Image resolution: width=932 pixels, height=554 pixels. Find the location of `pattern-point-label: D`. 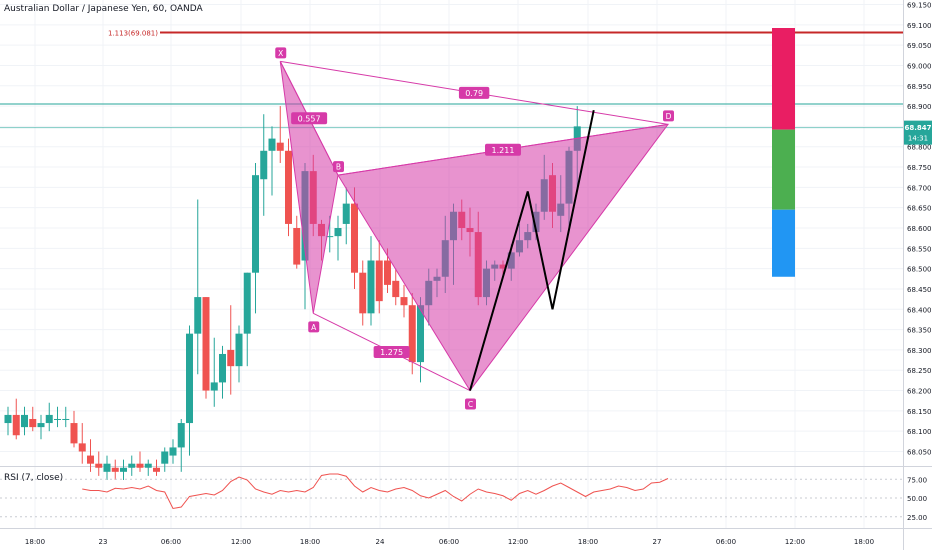

pattern-point-label: D is located at coordinates (669, 116).